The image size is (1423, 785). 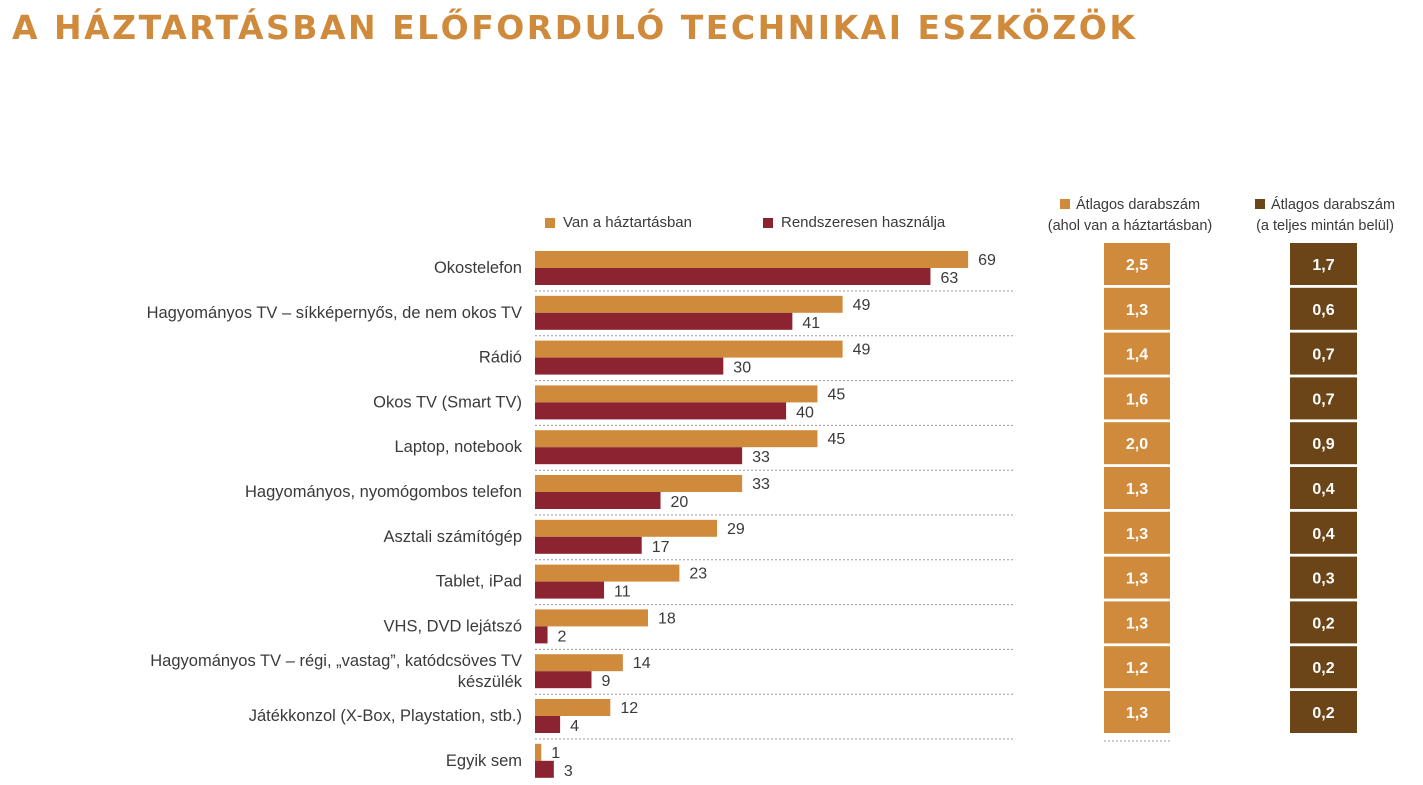 What do you see at coordinates (768, 222) in the screenshot?
I see `legend-swatch-rendszeresen` at bounding box center [768, 222].